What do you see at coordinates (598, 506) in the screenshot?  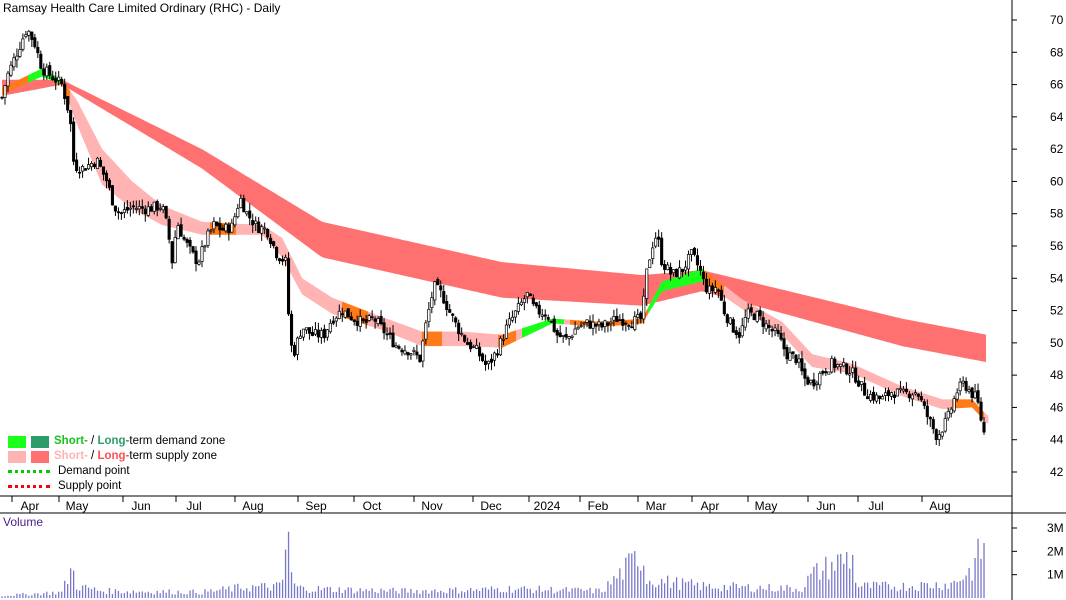 I see `month-label: Feb` at bounding box center [598, 506].